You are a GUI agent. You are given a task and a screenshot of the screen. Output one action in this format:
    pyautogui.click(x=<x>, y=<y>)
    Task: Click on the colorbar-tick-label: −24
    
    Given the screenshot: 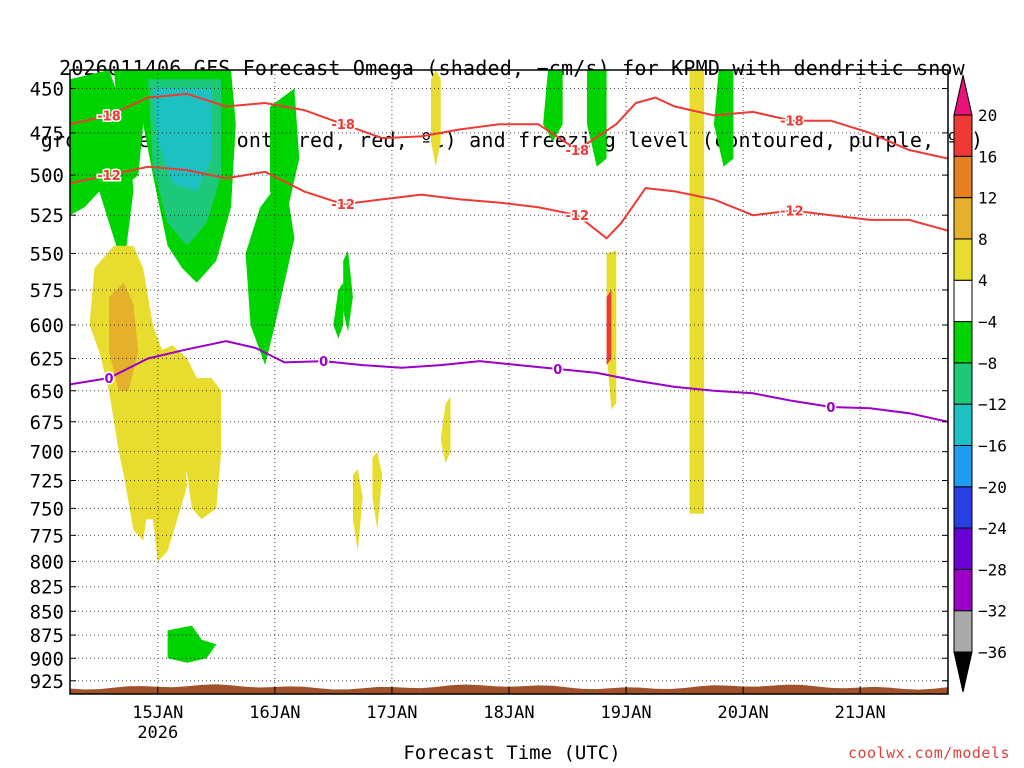 What is the action you would take?
    pyautogui.click(x=992, y=528)
    